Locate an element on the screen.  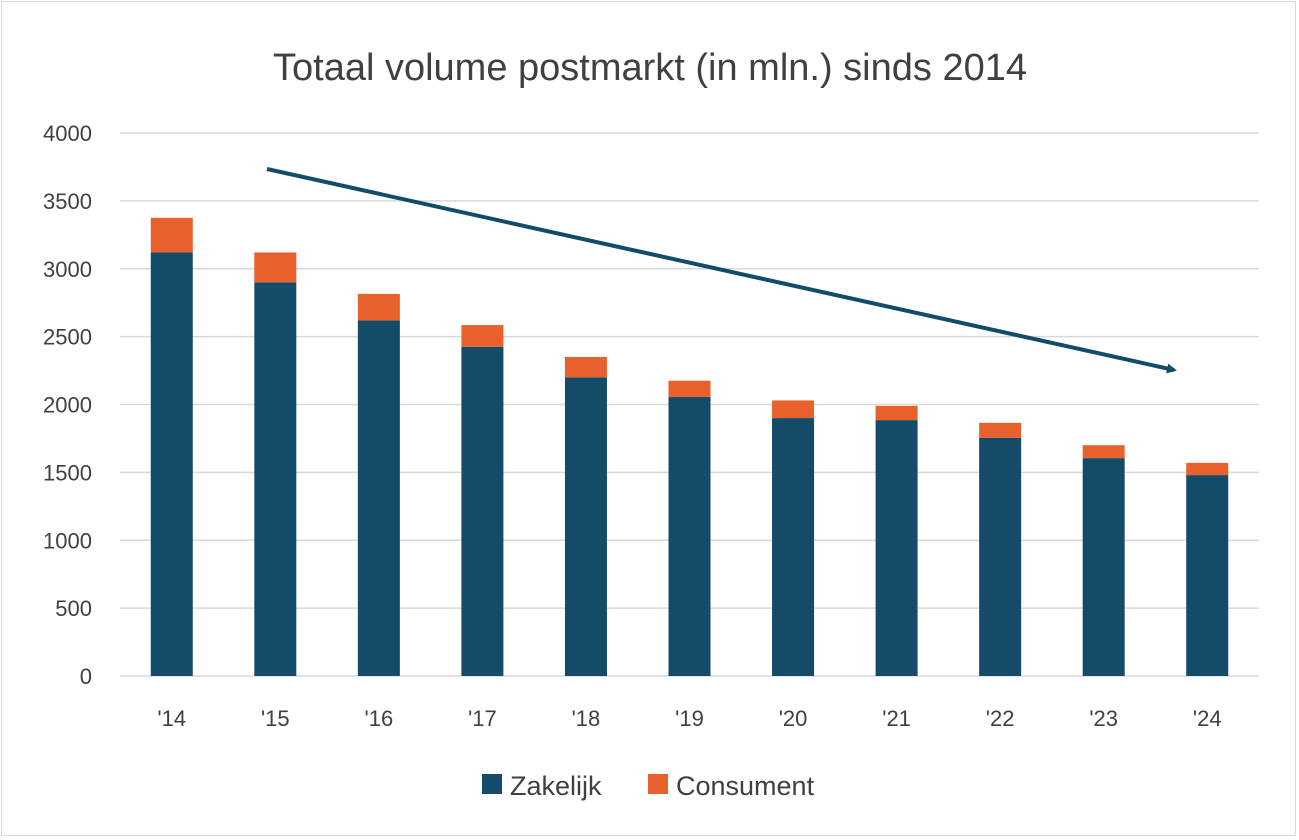
x-tick-label: '23 is located at coordinates (1103, 718).